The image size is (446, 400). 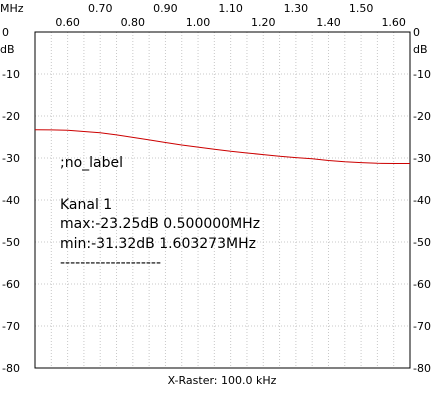 What do you see at coordinates (11, 326) in the screenshot?
I see `y-tick-label-left: -70` at bounding box center [11, 326].